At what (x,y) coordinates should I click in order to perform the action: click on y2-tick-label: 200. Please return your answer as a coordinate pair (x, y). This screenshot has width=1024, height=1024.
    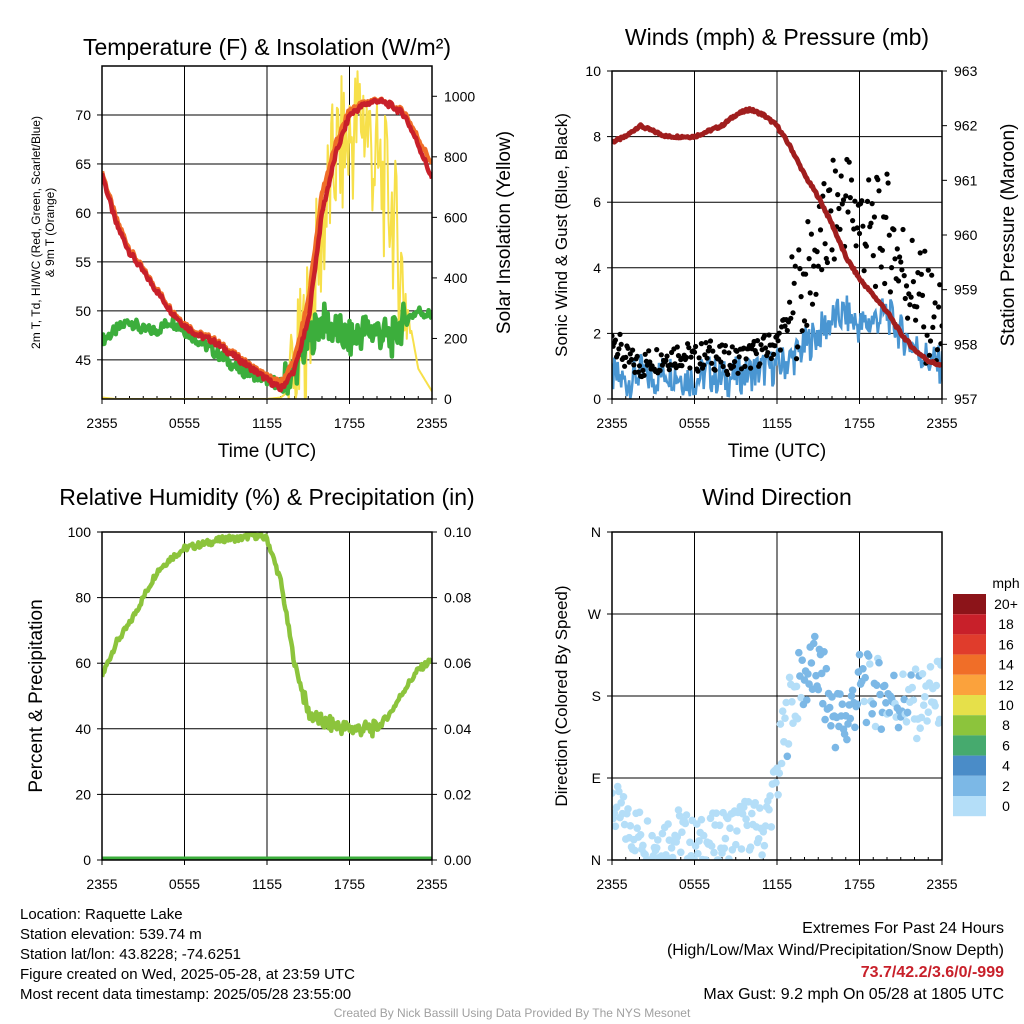
    Looking at the image, I should click on (456, 338).